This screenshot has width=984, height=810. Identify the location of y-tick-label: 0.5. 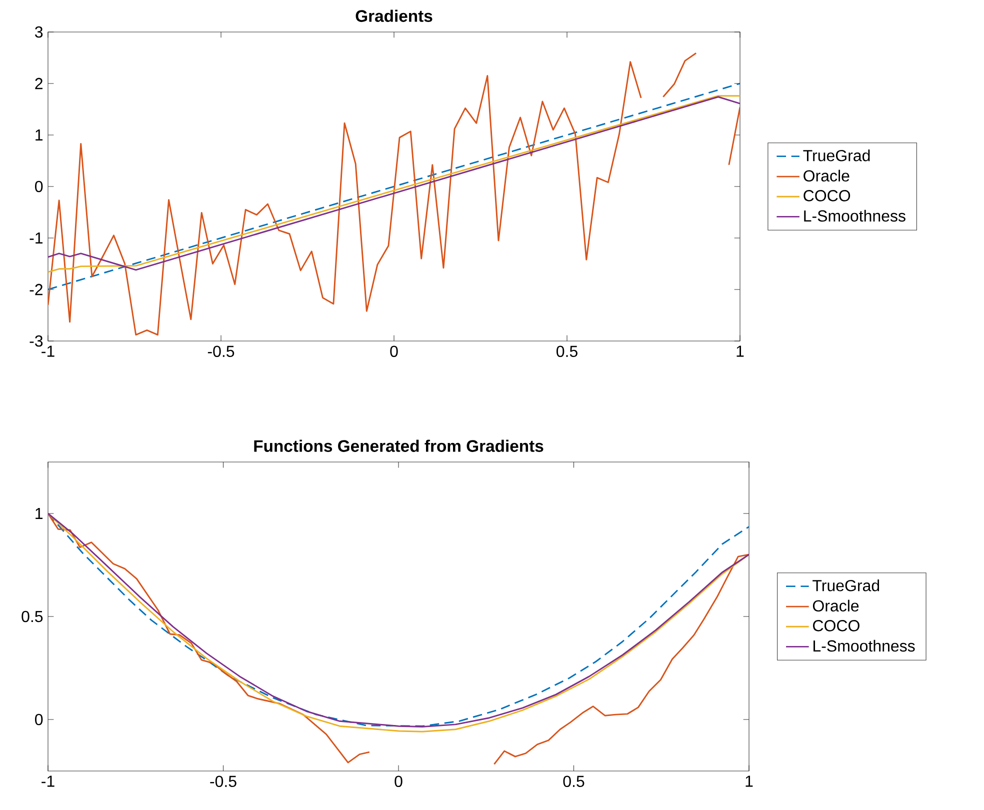
(32, 616).